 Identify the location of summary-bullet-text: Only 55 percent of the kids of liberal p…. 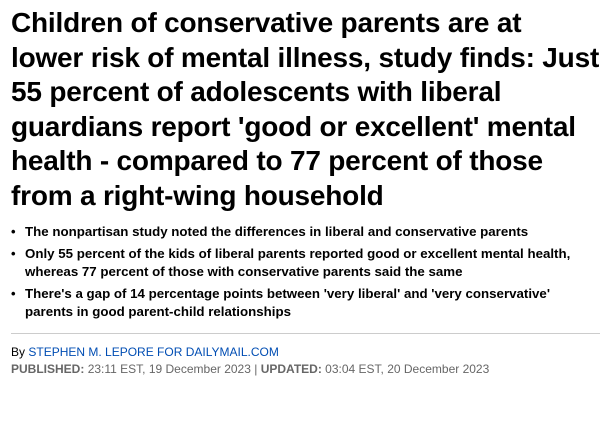
(298, 262).